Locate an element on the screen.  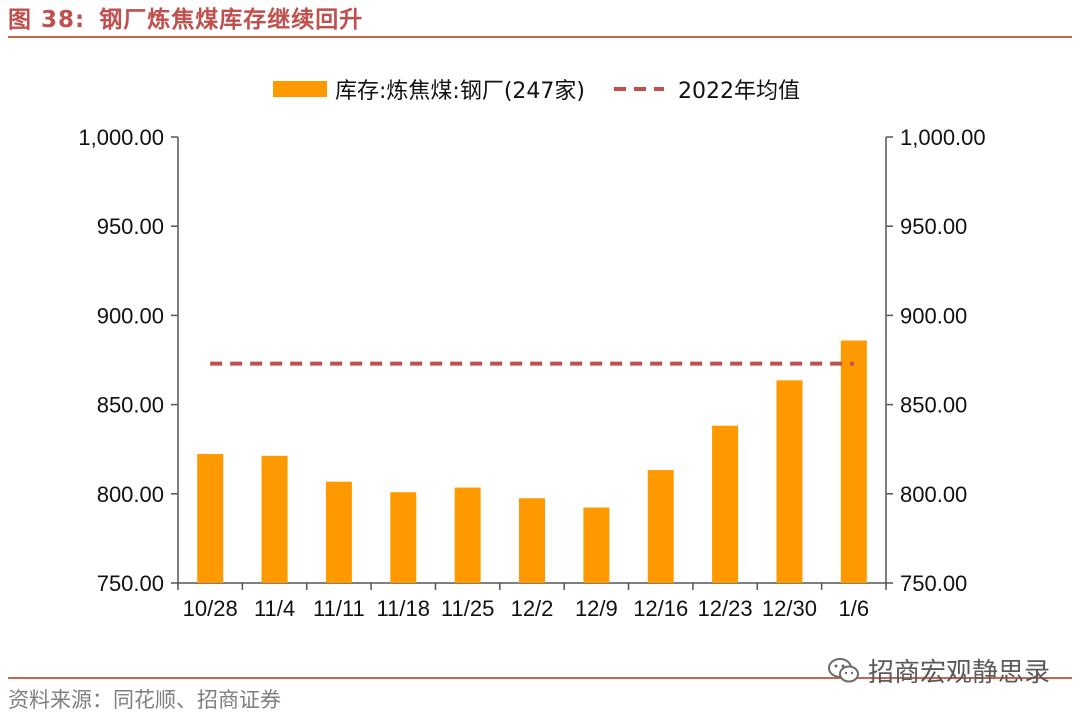
y-tick-label: 800.00 is located at coordinates (130, 494).